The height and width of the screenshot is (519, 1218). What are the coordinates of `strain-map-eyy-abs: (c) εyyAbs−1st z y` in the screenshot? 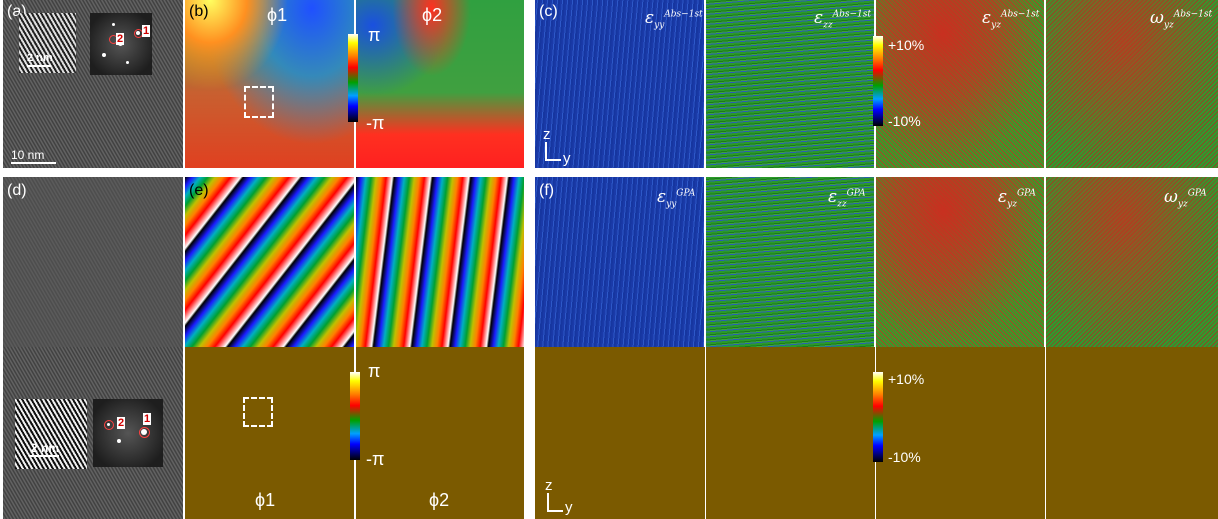 It's located at (619, 84).